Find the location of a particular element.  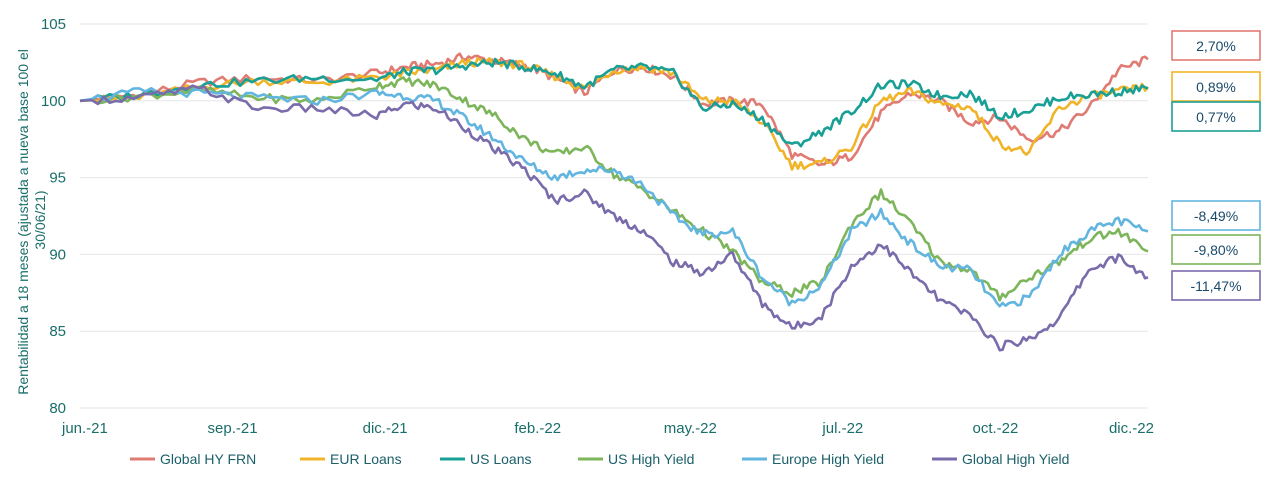

y-tick-label: 105 is located at coordinates (53, 24).